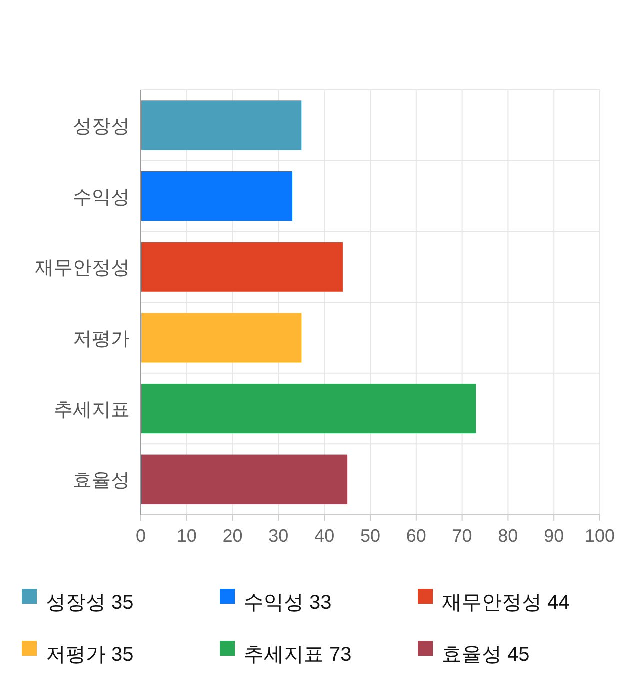  Describe the element at coordinates (90, 655) in the screenshot. I see `legend-label: 저평가 35` at that location.